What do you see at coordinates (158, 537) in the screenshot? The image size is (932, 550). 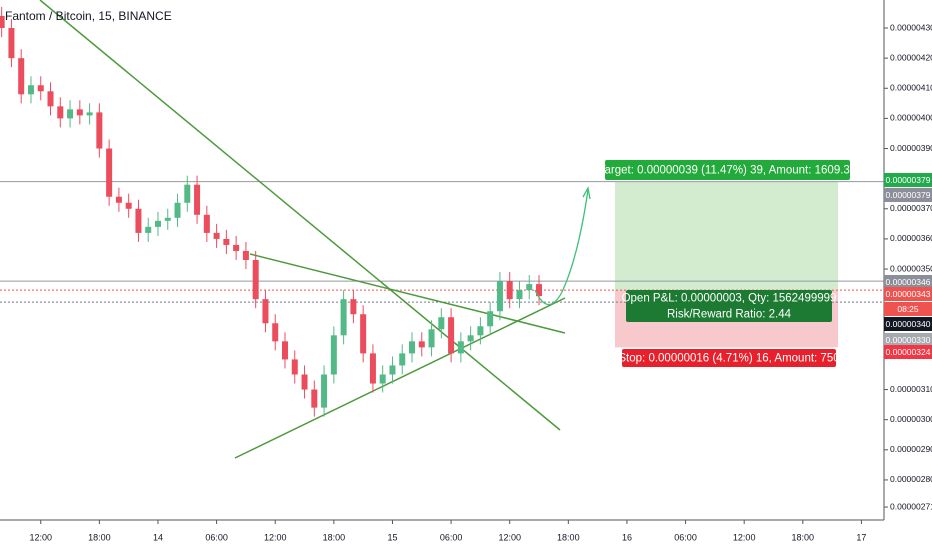 I see `x-tick-label: 14` at bounding box center [158, 537].